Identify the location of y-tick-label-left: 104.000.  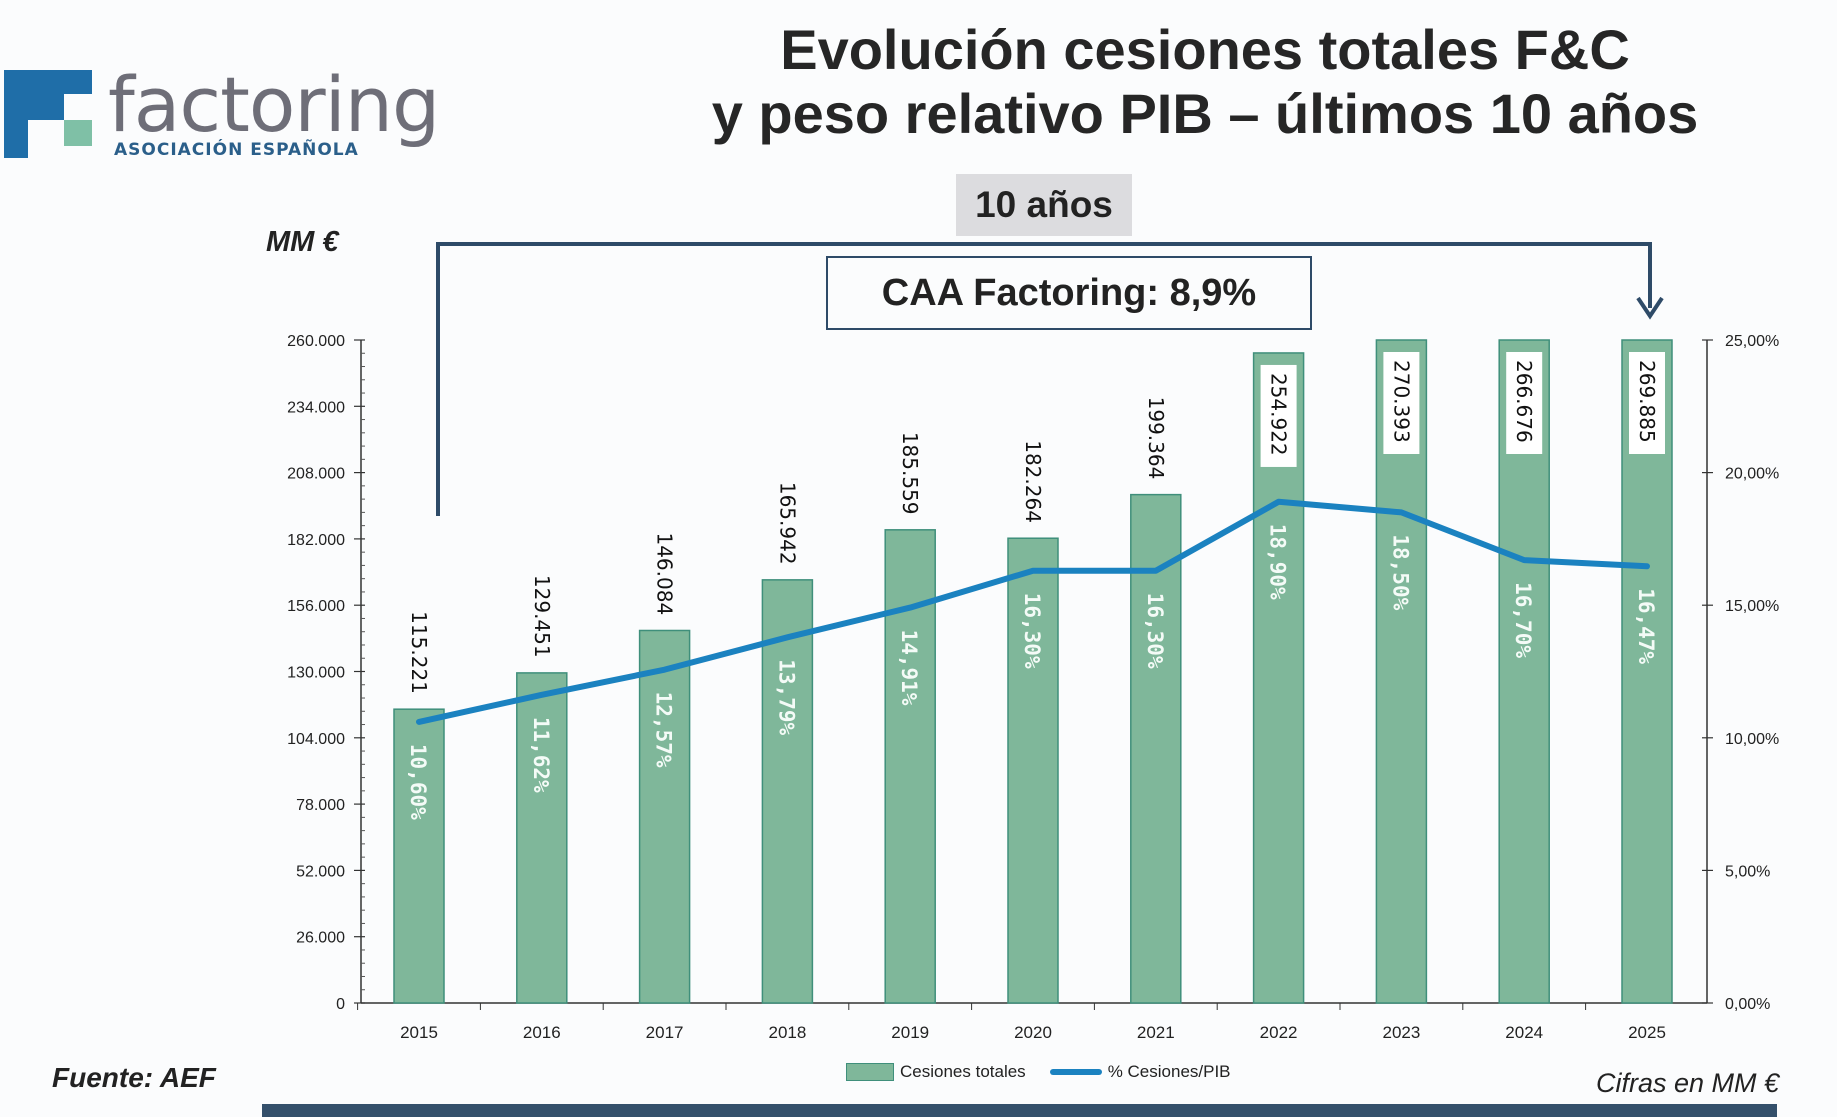
(316, 739).